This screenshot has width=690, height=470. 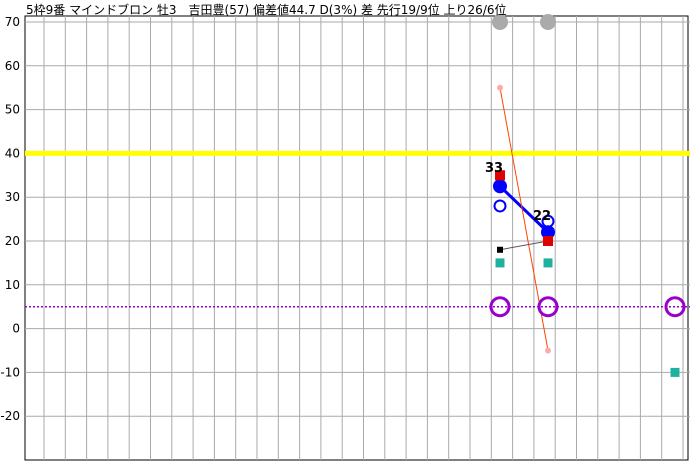 I want to click on y-tick-label: 0, so click(x=16, y=329).